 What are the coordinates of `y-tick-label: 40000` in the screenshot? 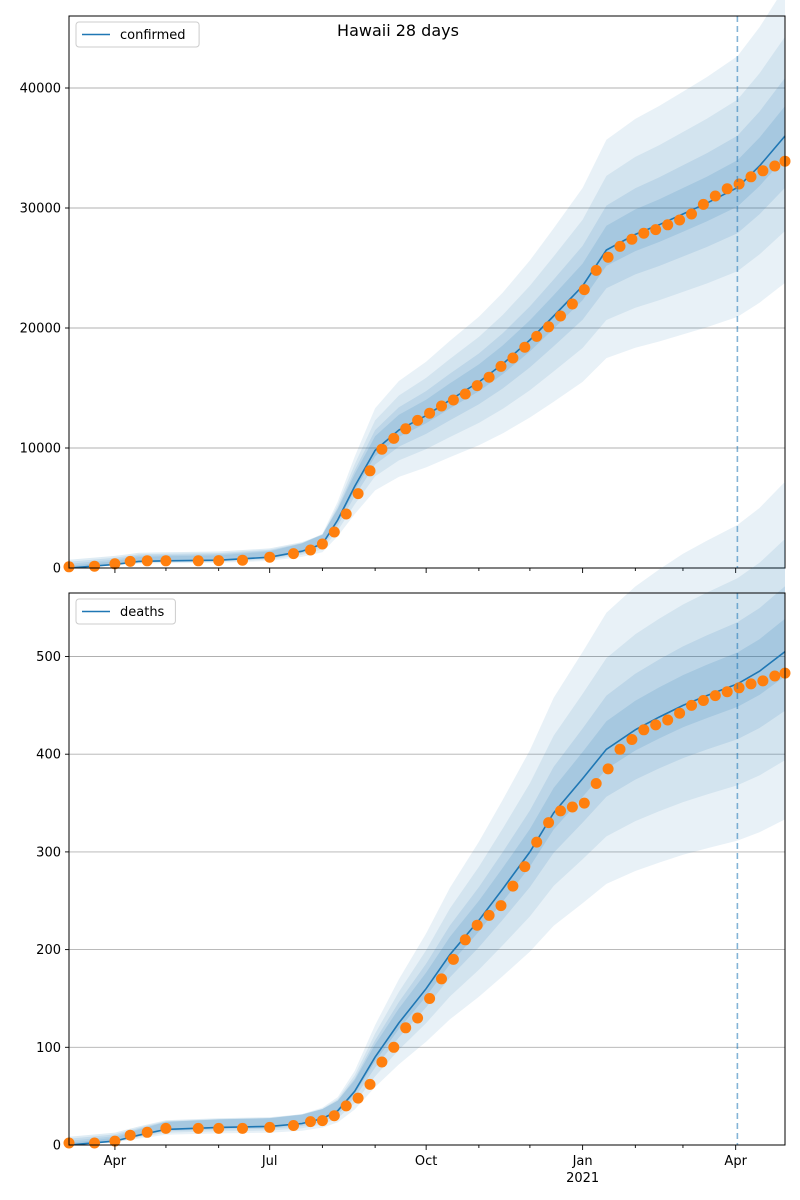 It's located at (40, 89).